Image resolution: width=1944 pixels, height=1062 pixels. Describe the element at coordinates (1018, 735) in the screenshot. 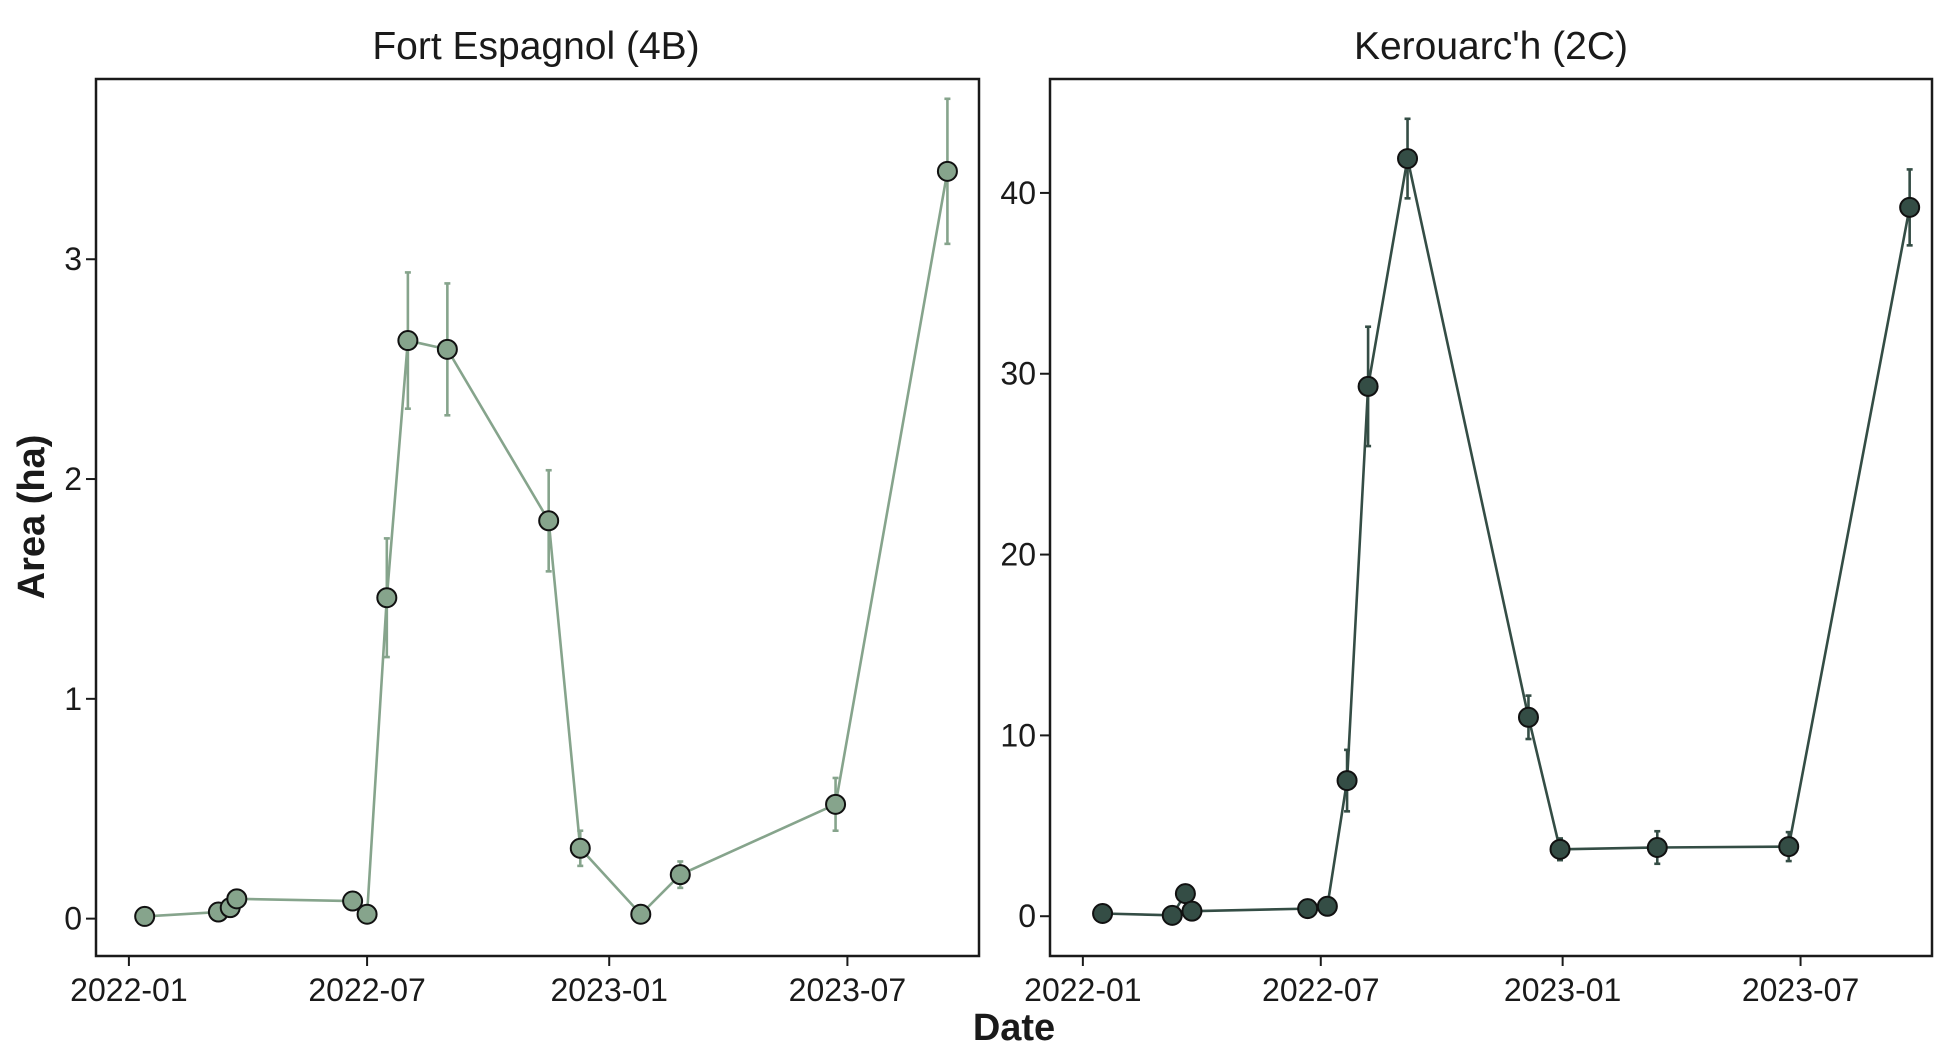

I see `y-tick-label: 10` at that location.